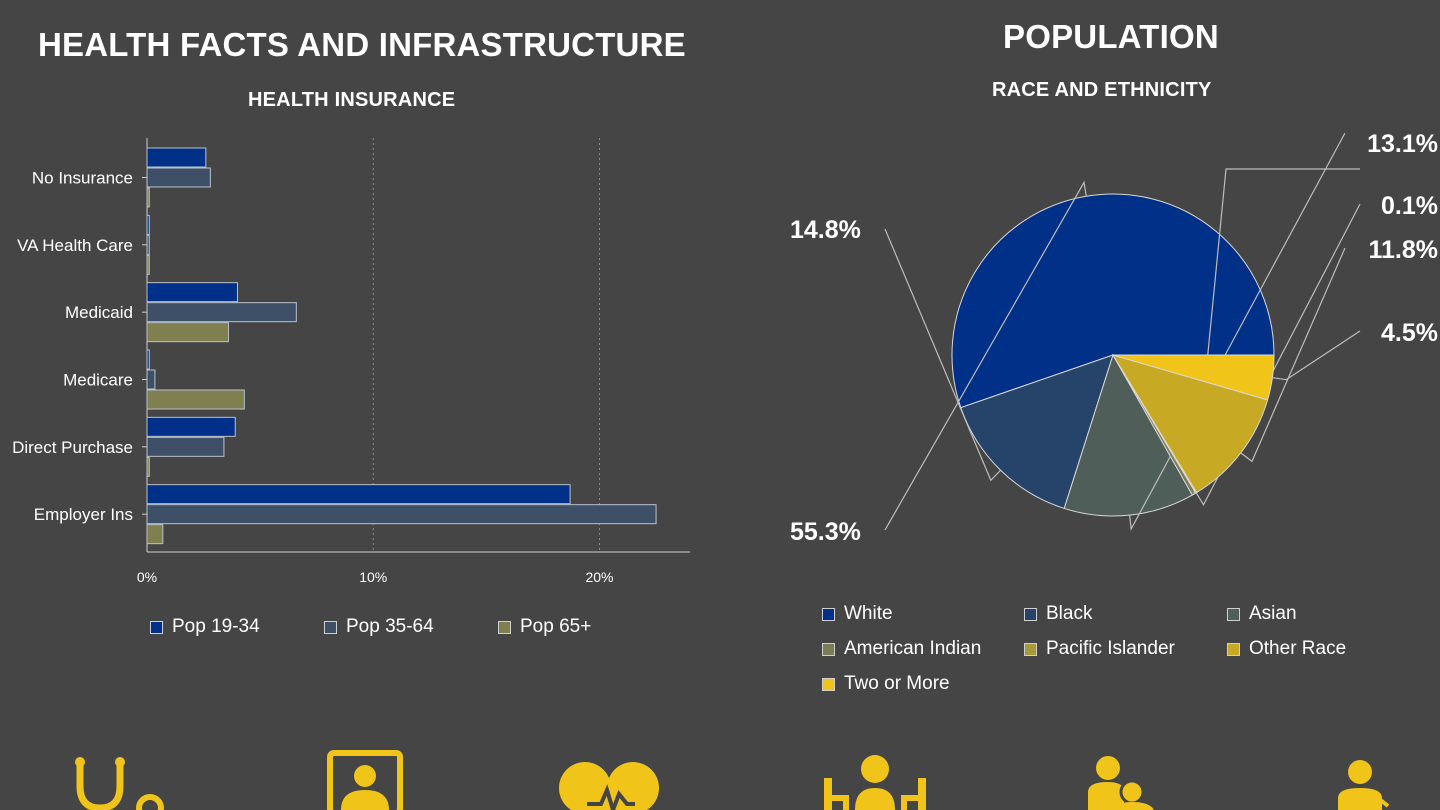 The image size is (1440, 810). What do you see at coordinates (1110, 648) in the screenshot?
I see `legend-label: Pacific Islander` at bounding box center [1110, 648].